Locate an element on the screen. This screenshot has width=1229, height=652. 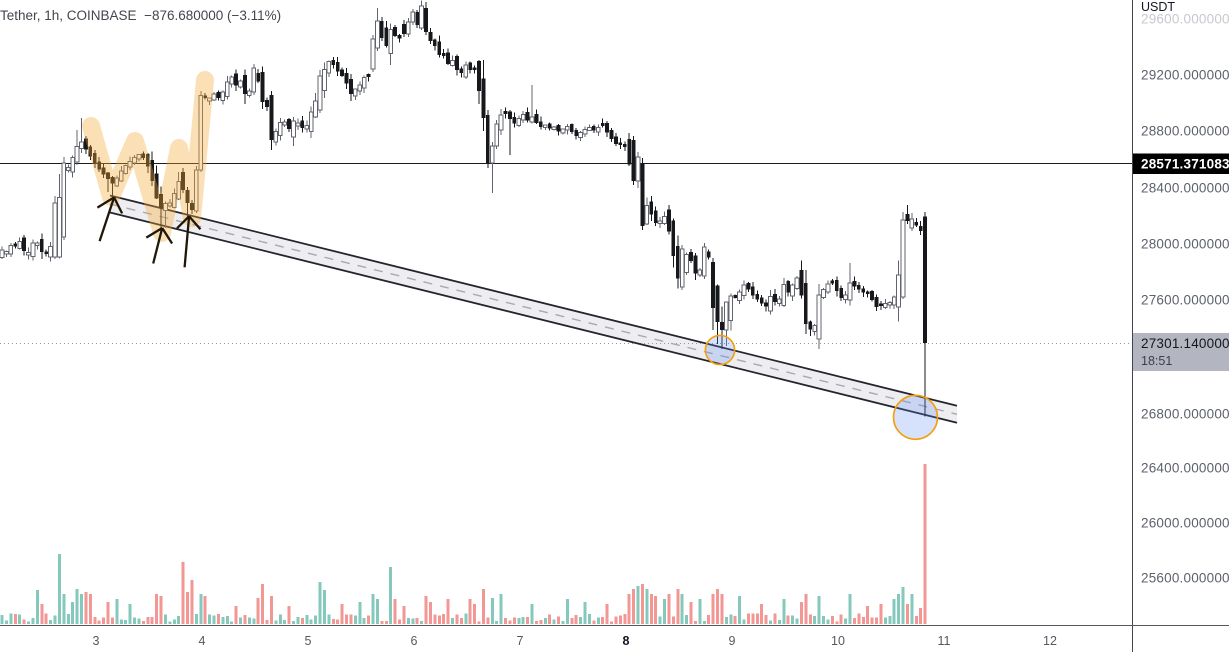
svg-text: 27600.000000 is located at coordinates (1185, 300).